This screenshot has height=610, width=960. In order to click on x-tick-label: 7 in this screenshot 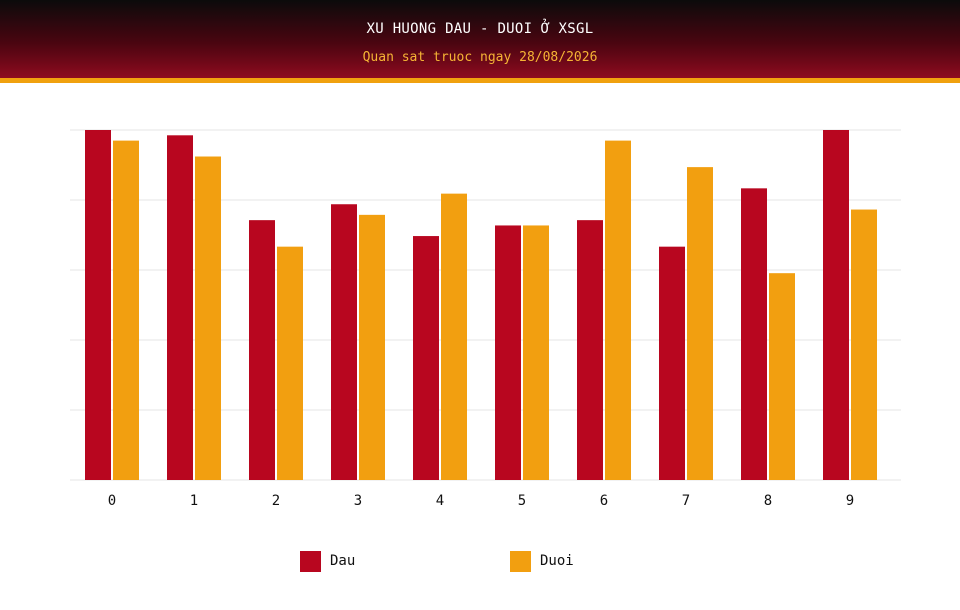, I will do `click(686, 501)`.